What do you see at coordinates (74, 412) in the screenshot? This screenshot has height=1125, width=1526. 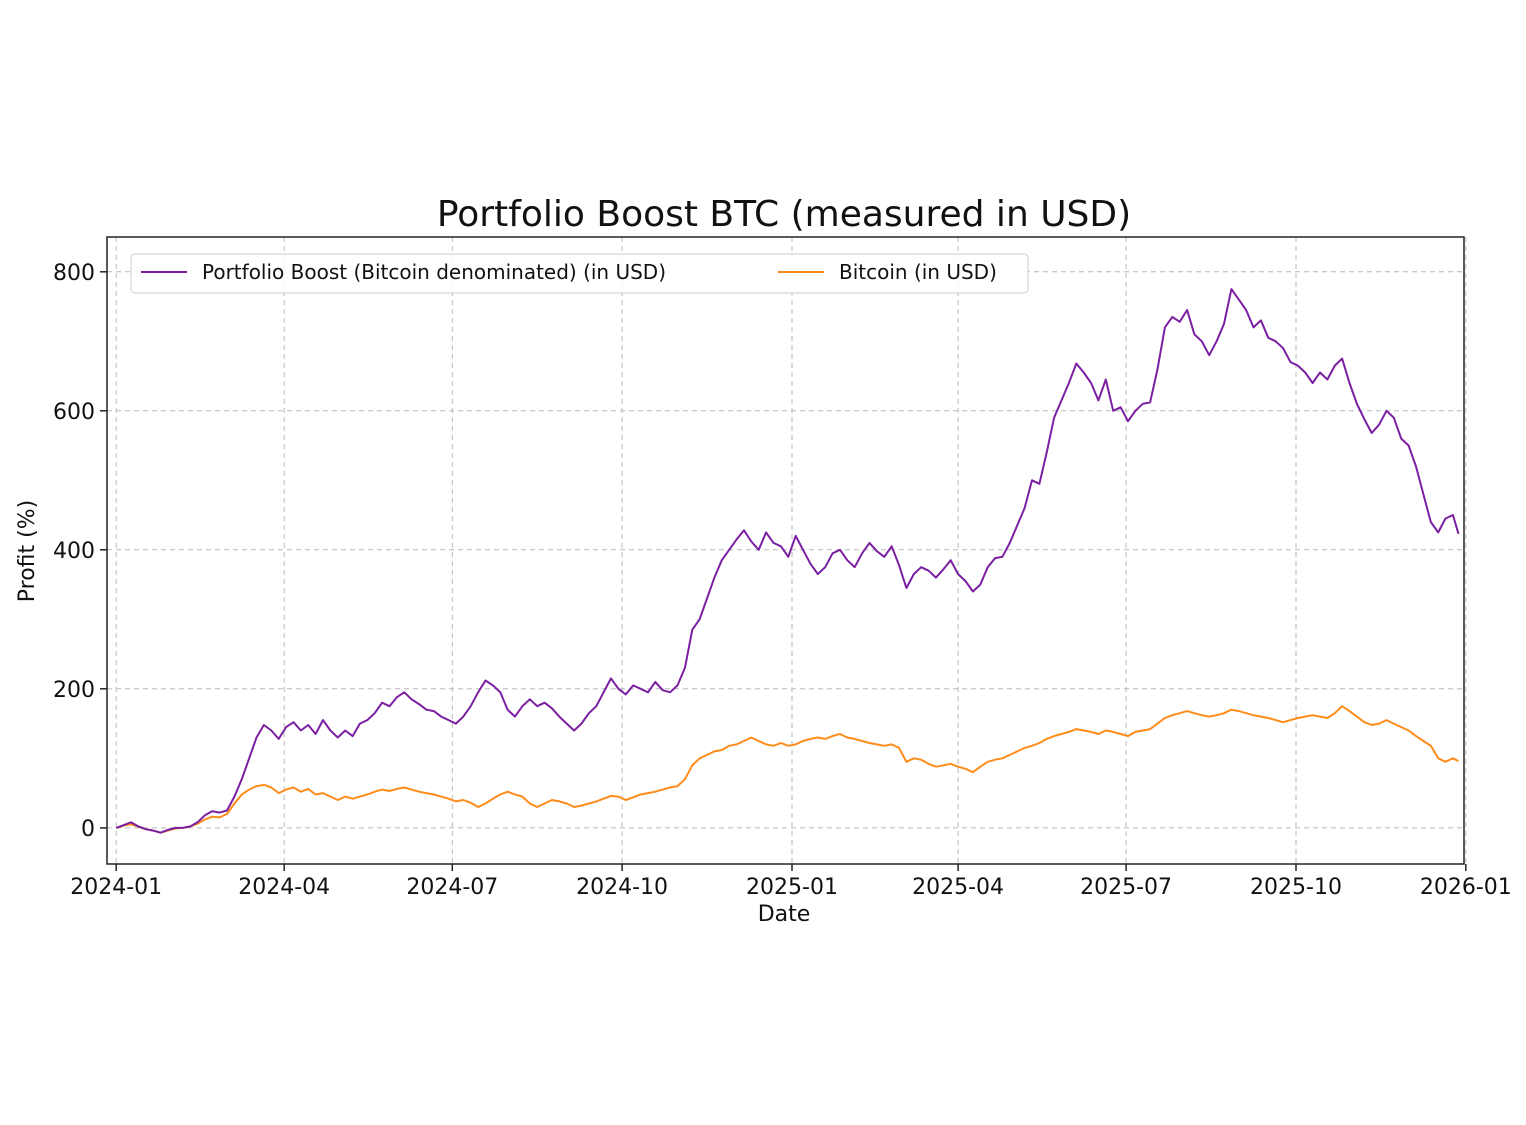 I see `y-tick-label: 600` at bounding box center [74, 412].